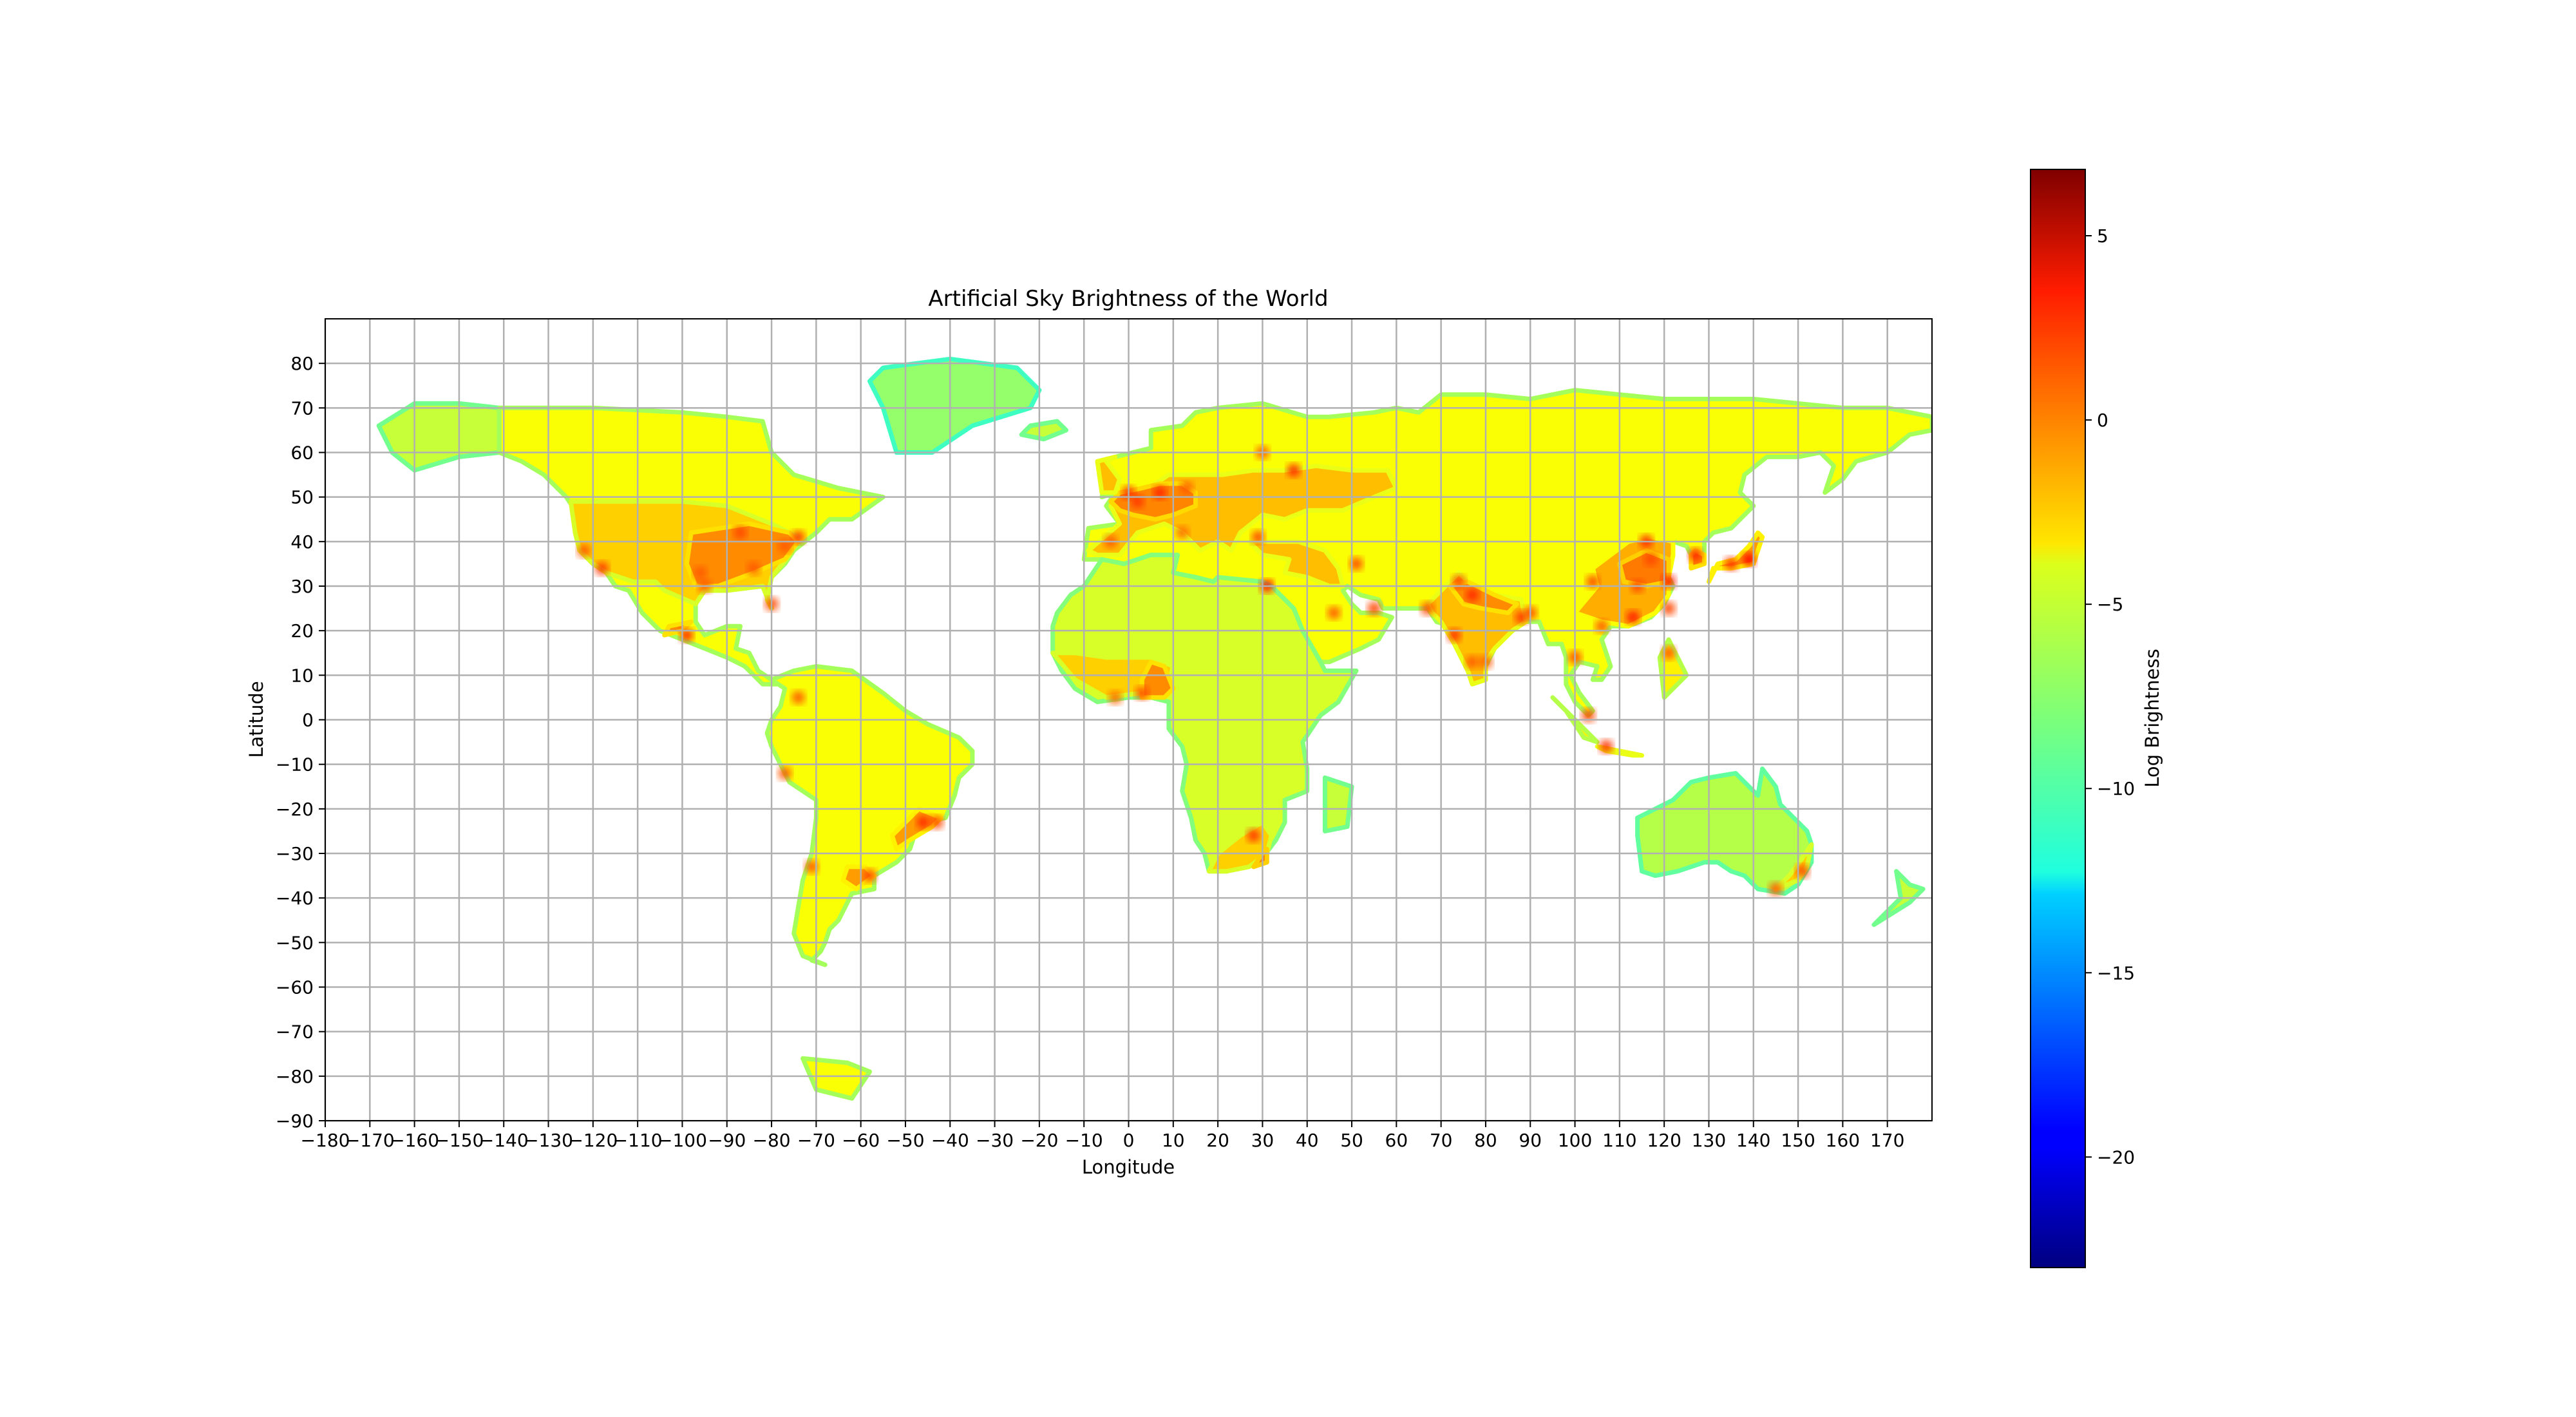 This screenshot has height=1417, width=2576. What do you see at coordinates (593, 1140) in the screenshot?
I see `x-tick-label: −120` at bounding box center [593, 1140].